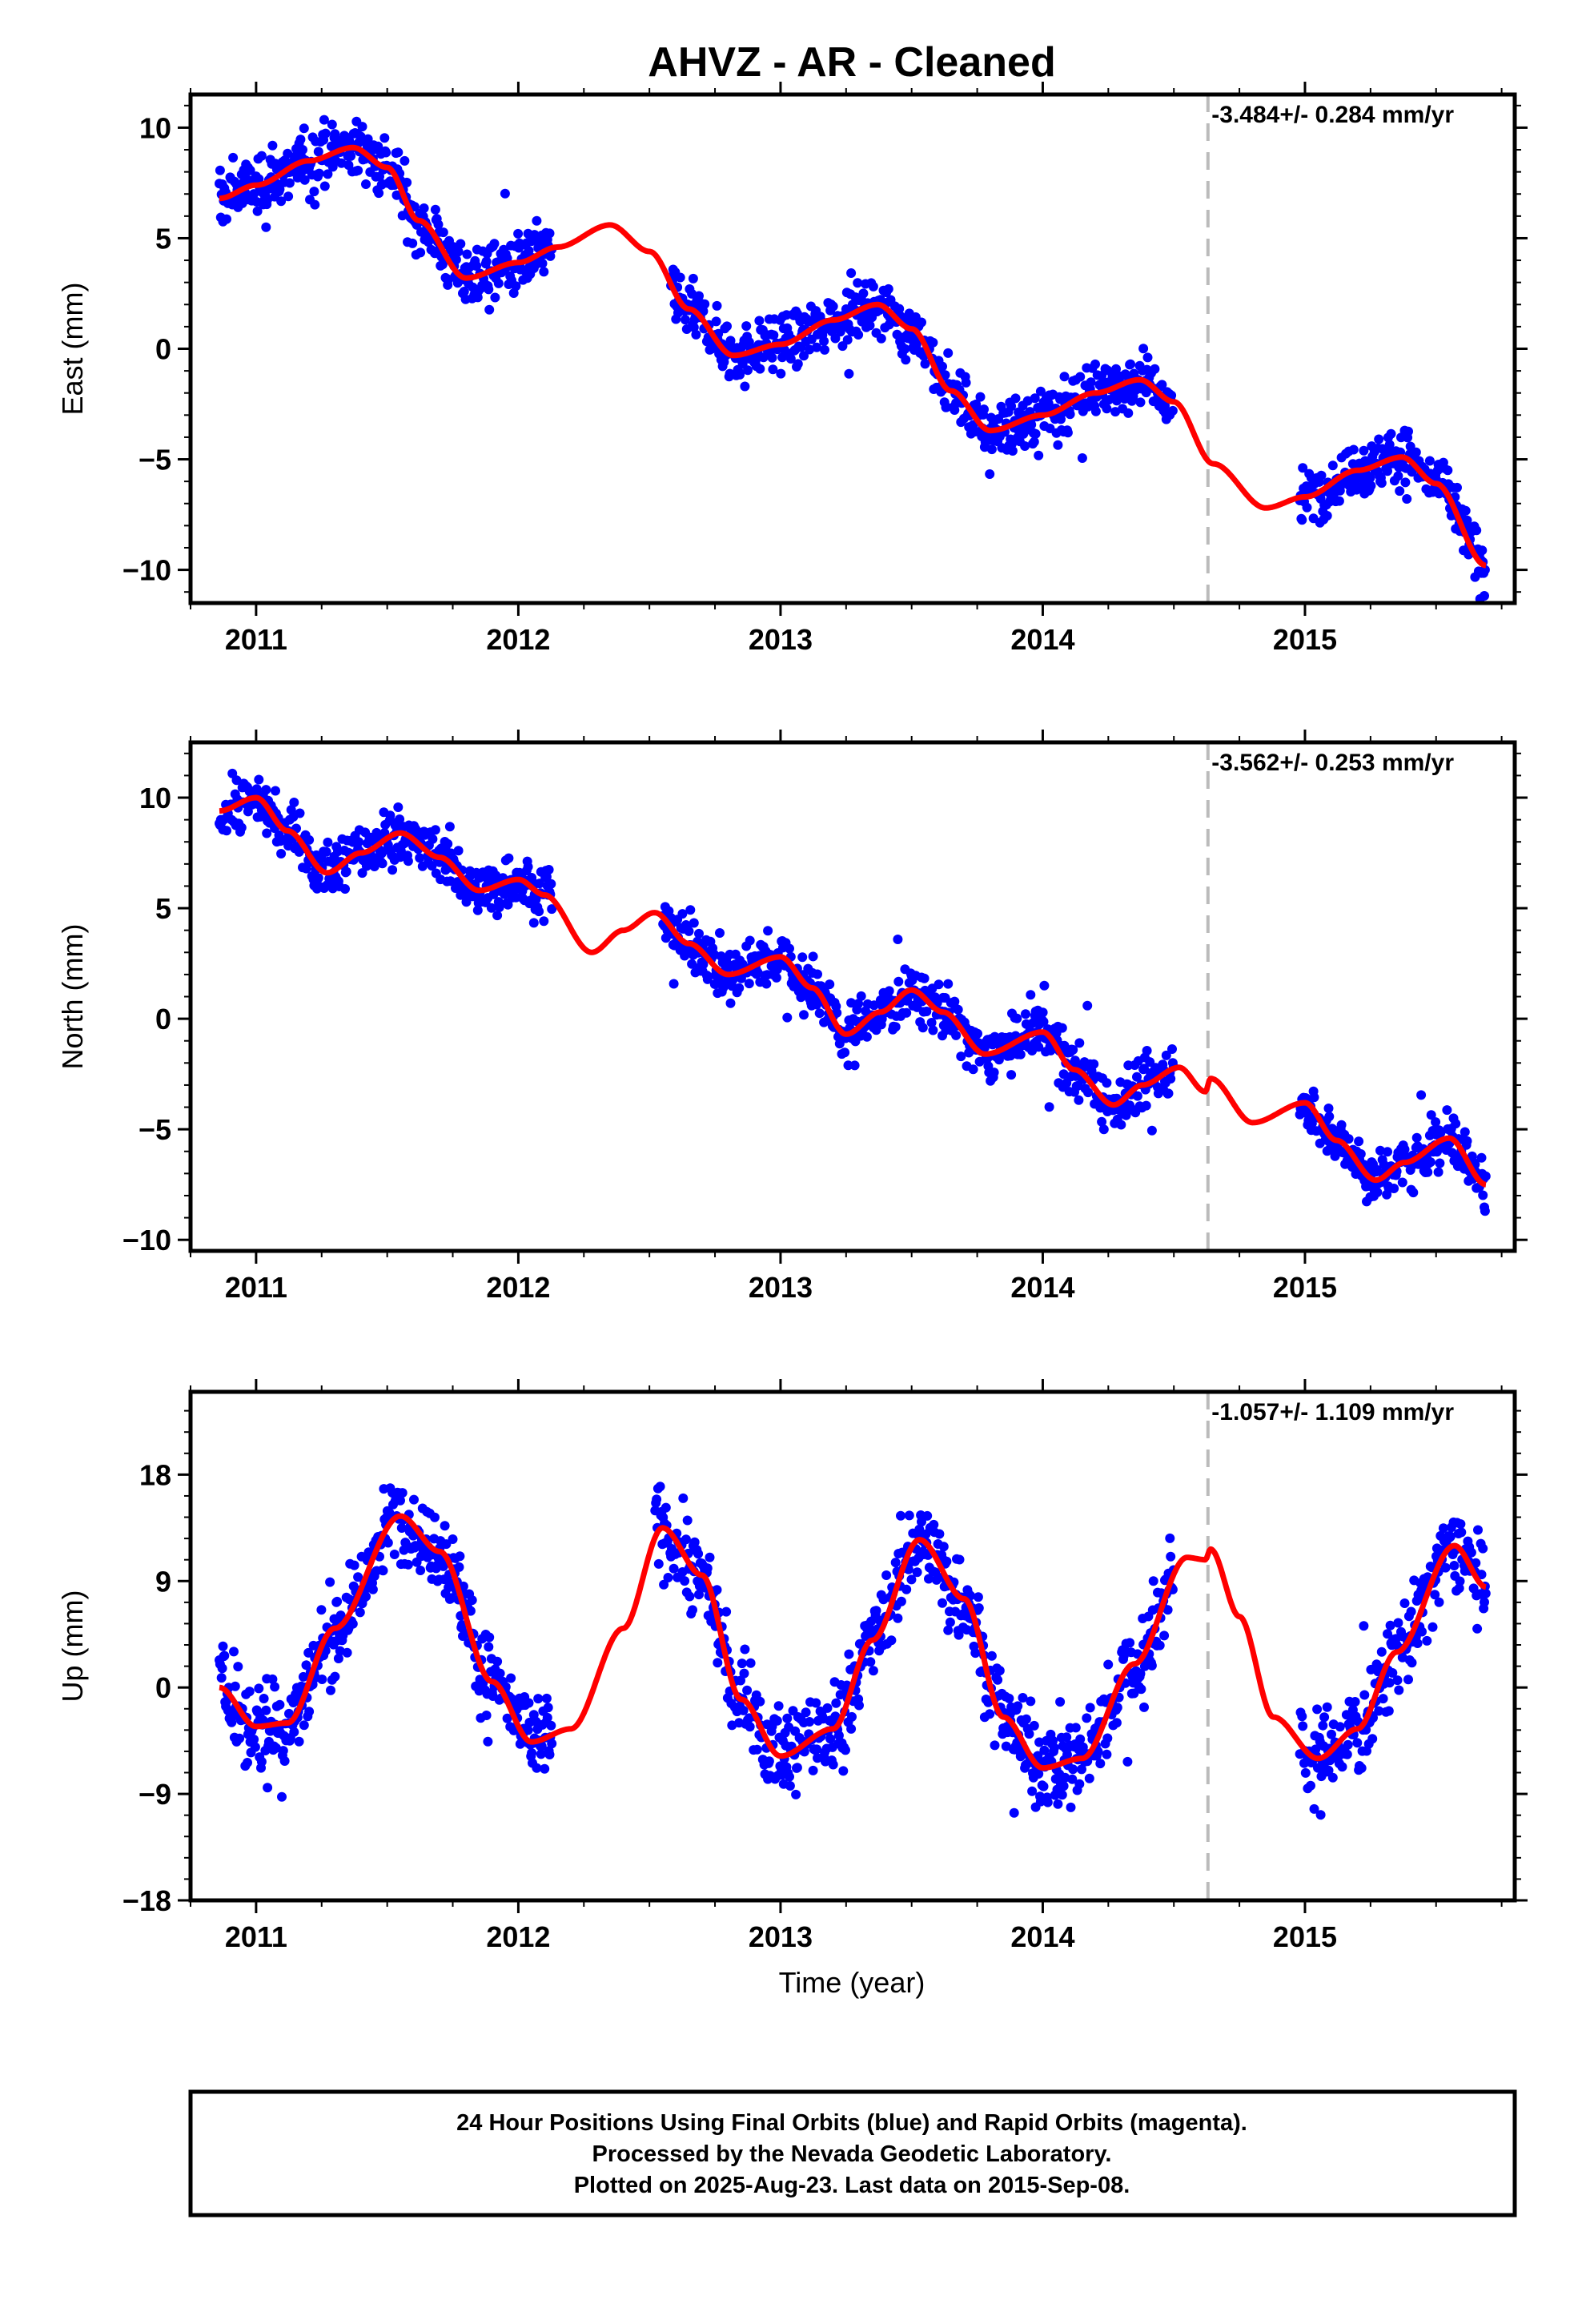 The image size is (1582, 2324). Describe the element at coordinates (146, 570) in the screenshot. I see `y-tick-label: −10` at that location.